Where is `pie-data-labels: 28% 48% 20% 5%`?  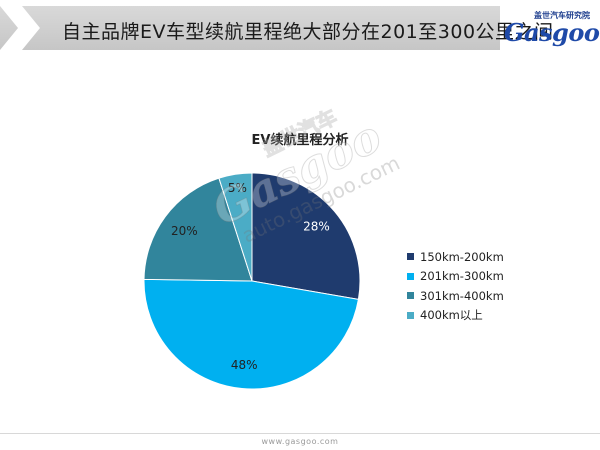 pie-data-labels: 28% 48% 20% 5% is located at coordinates (250, 276).